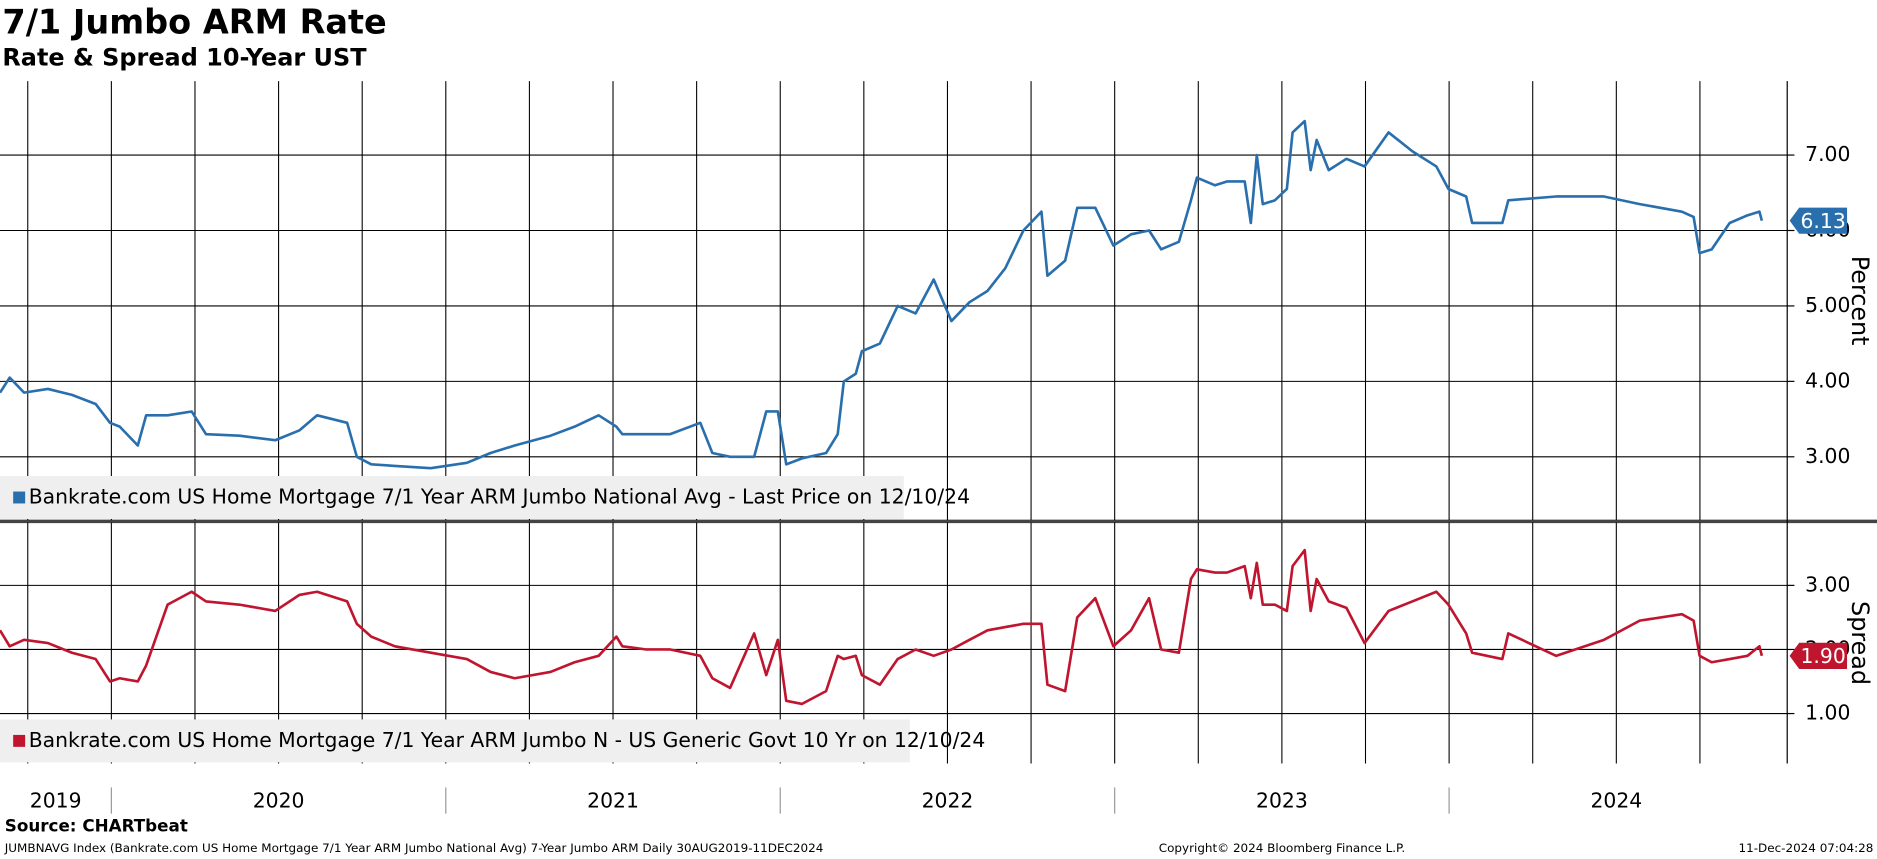 This screenshot has width=1877, height=859. Describe the element at coordinates (184, 57) in the screenshot. I see `chart-subtitle: Rate & Spread 10-Year UST` at that location.